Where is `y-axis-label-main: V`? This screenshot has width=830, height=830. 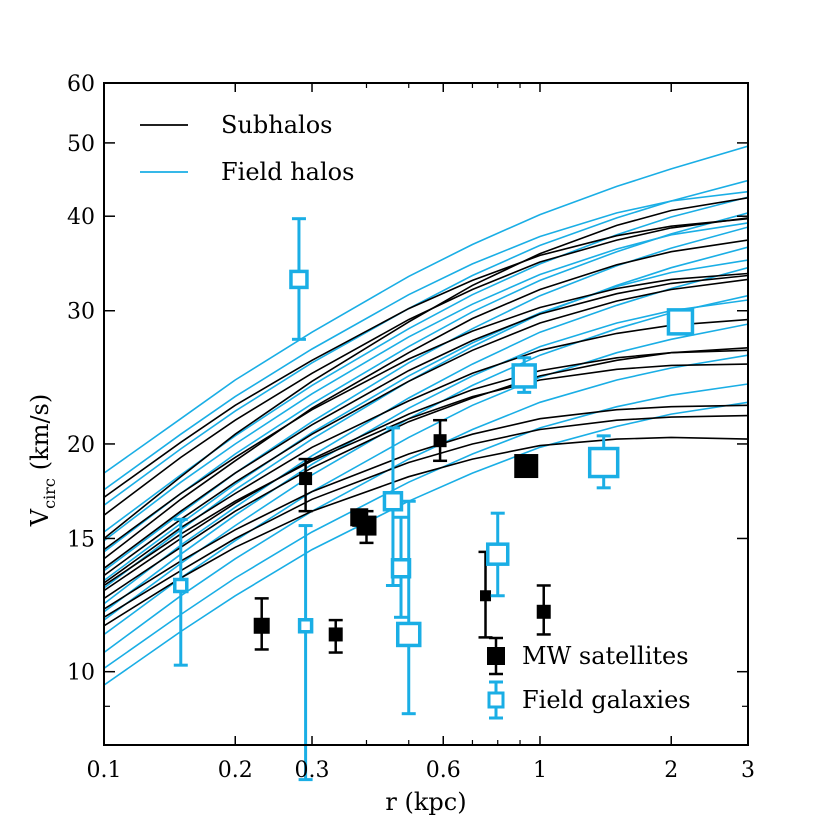
y-axis-label-main: V is located at coordinates (40, 517).